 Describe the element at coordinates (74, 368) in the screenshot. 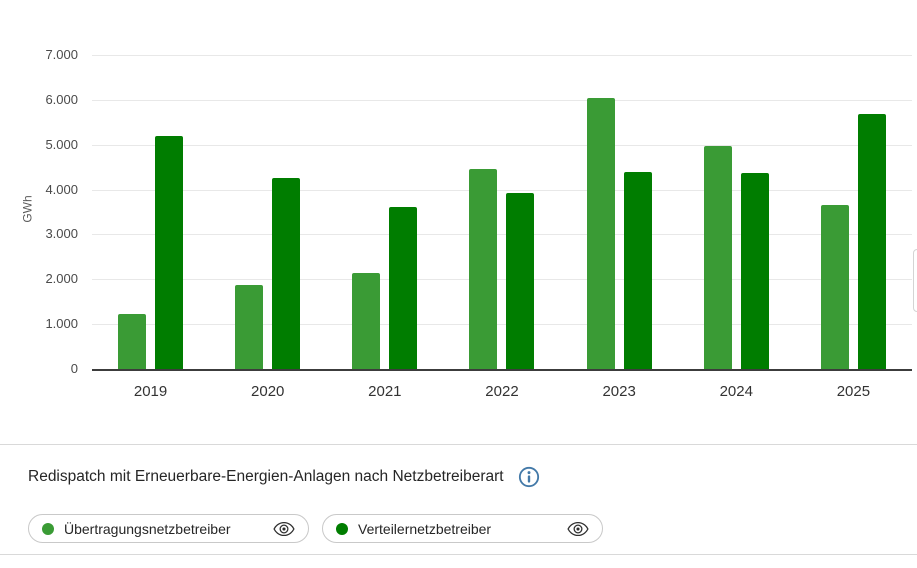

I see `y-tick-label: 0` at that location.